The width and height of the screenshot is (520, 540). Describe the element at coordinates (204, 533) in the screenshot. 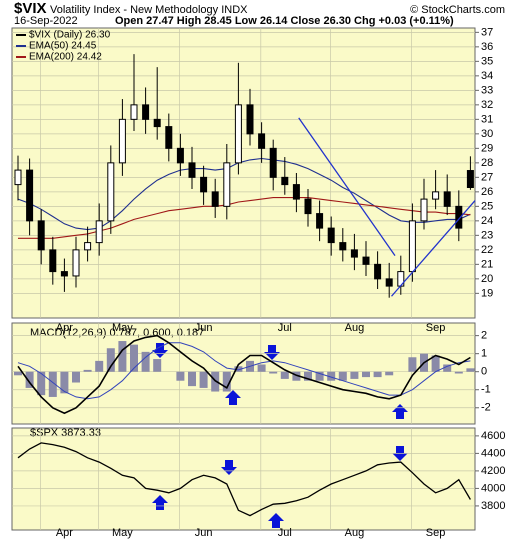

I see `x-tick-label: Jun` at that location.